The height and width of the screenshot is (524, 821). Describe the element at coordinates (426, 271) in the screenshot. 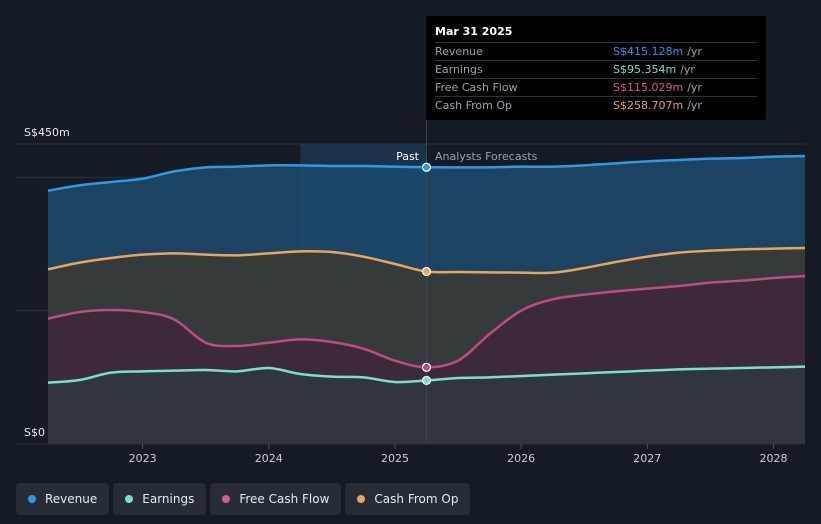

I see `cash-from-op-marker` at that location.